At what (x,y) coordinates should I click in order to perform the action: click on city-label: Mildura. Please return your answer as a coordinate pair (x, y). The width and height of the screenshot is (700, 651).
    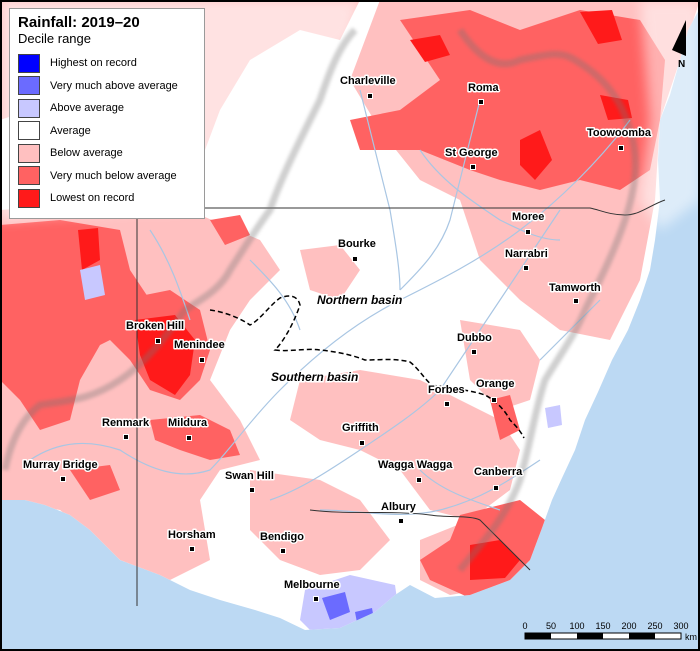
    Looking at the image, I should click on (188, 423).